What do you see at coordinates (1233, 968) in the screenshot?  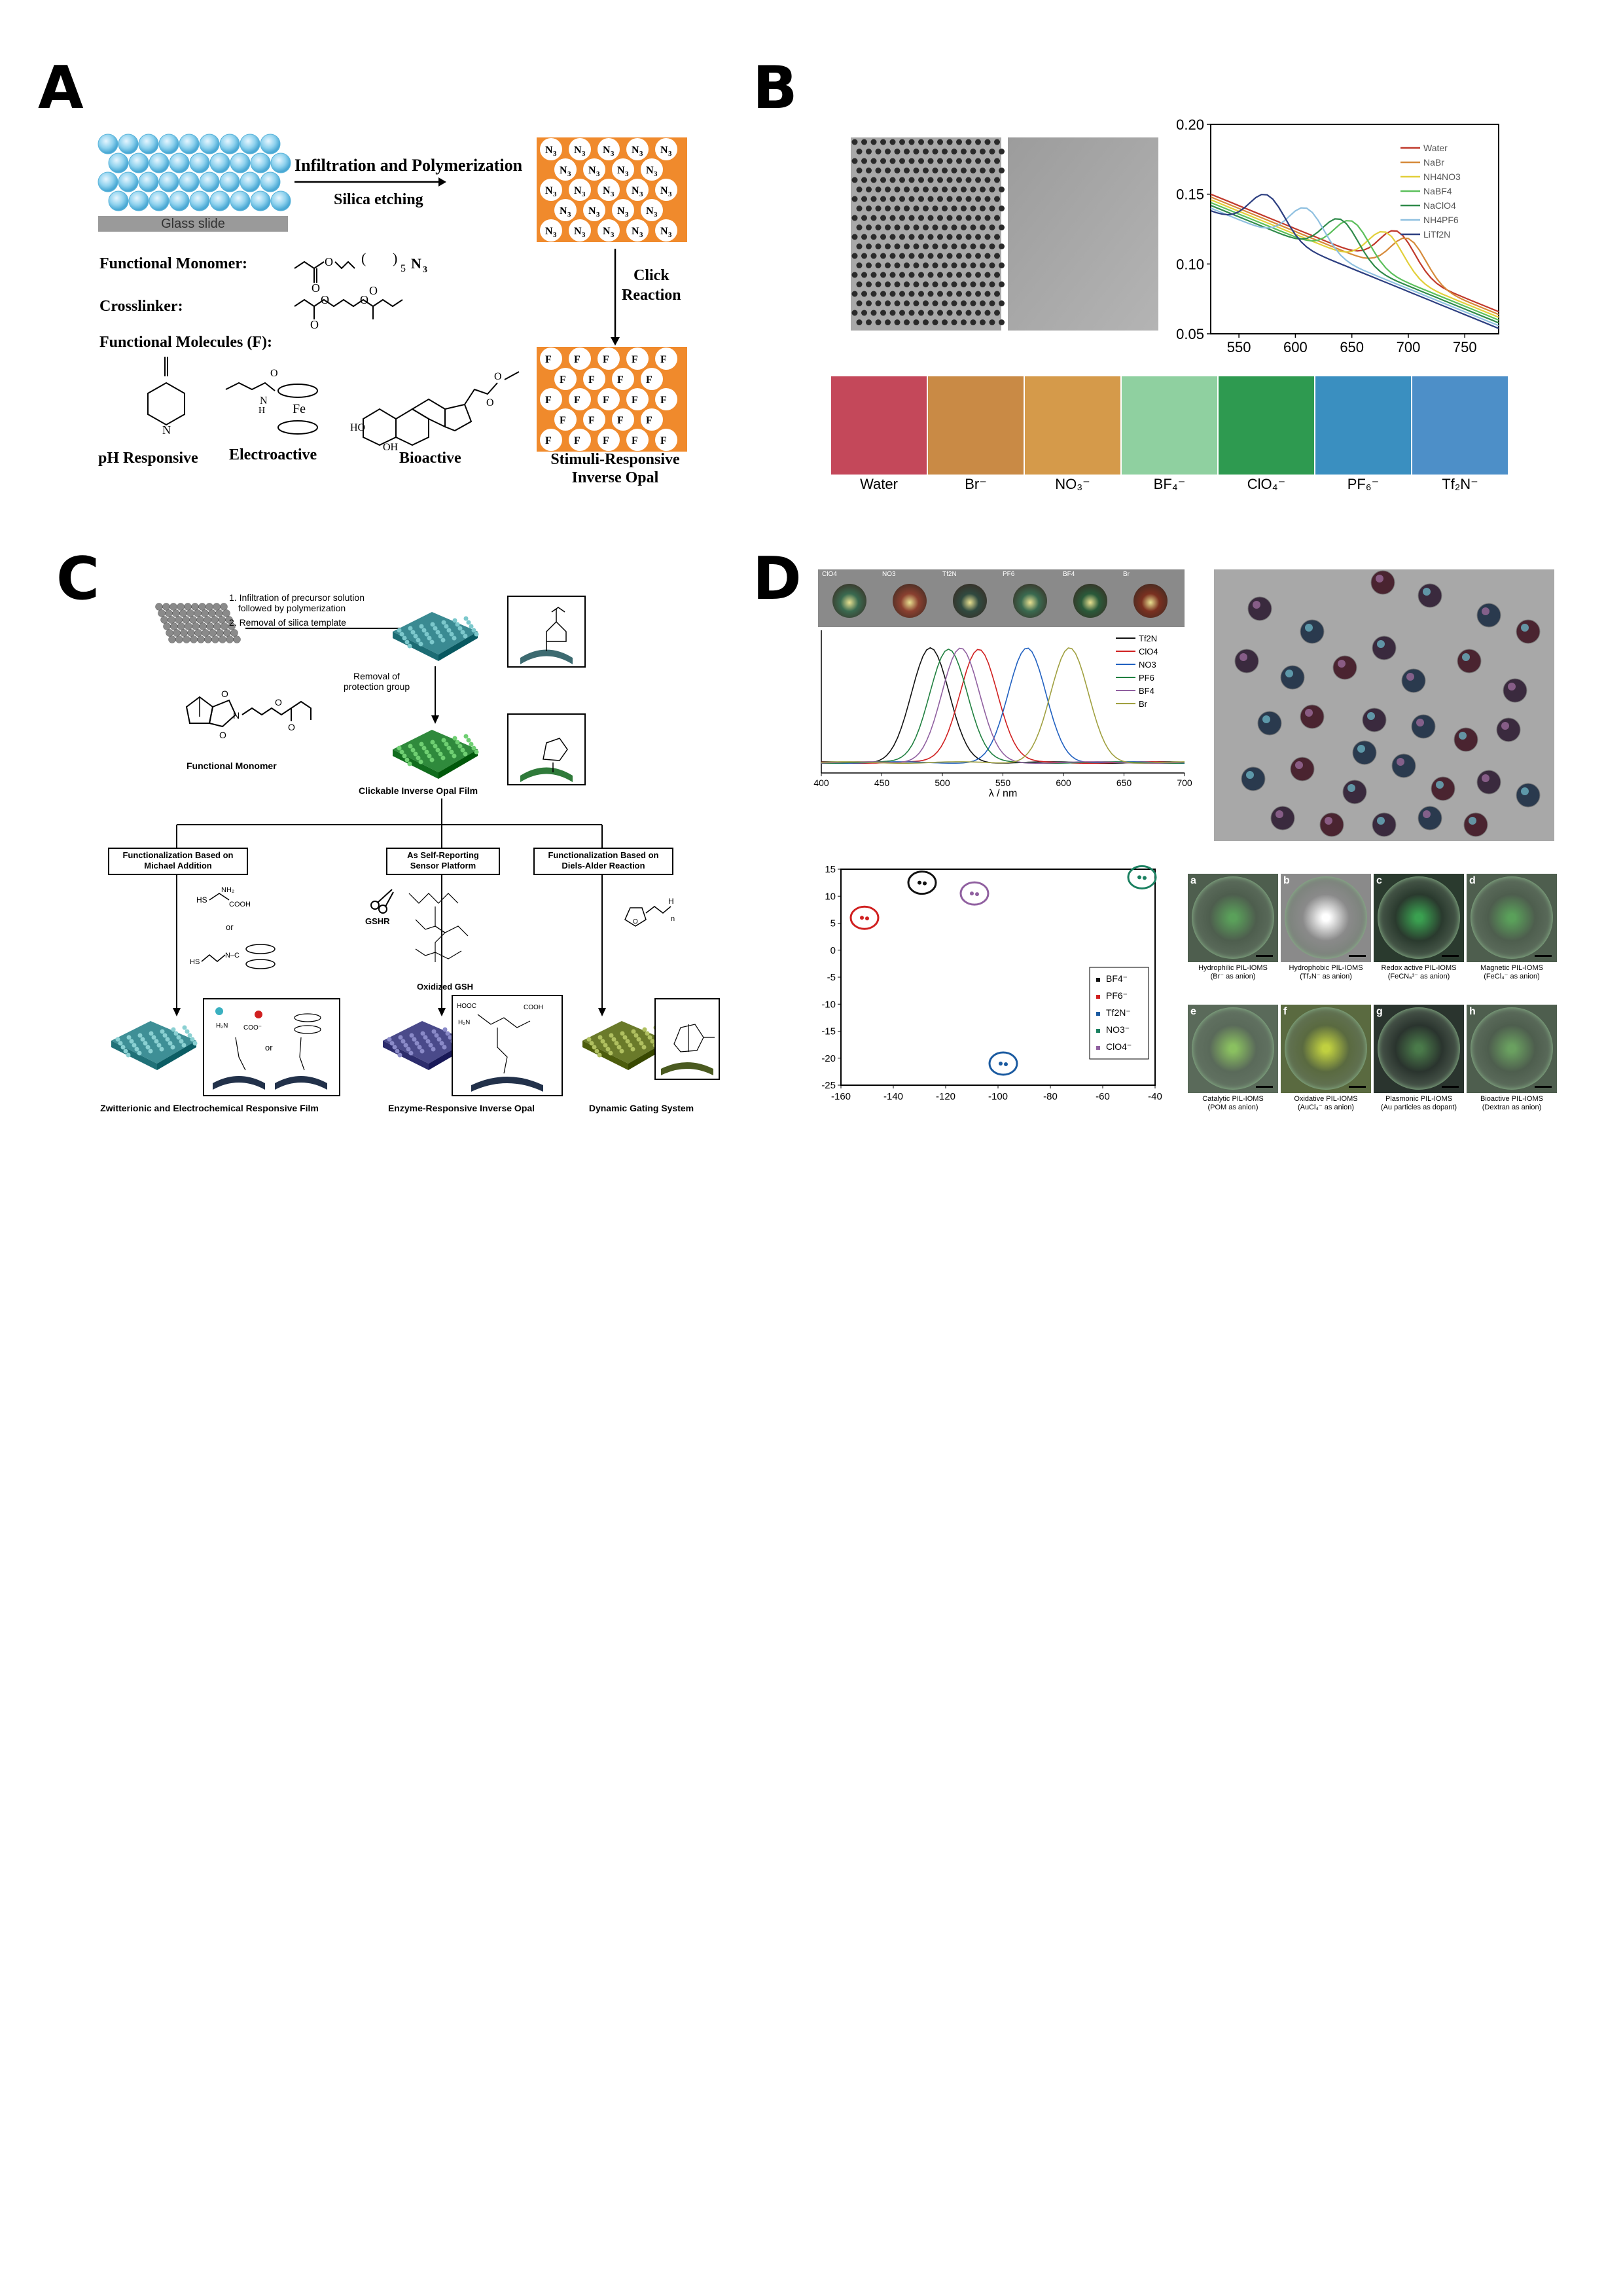 I see `caption-line-1: Hydrophilic PIL-IOMS` at bounding box center [1233, 968].